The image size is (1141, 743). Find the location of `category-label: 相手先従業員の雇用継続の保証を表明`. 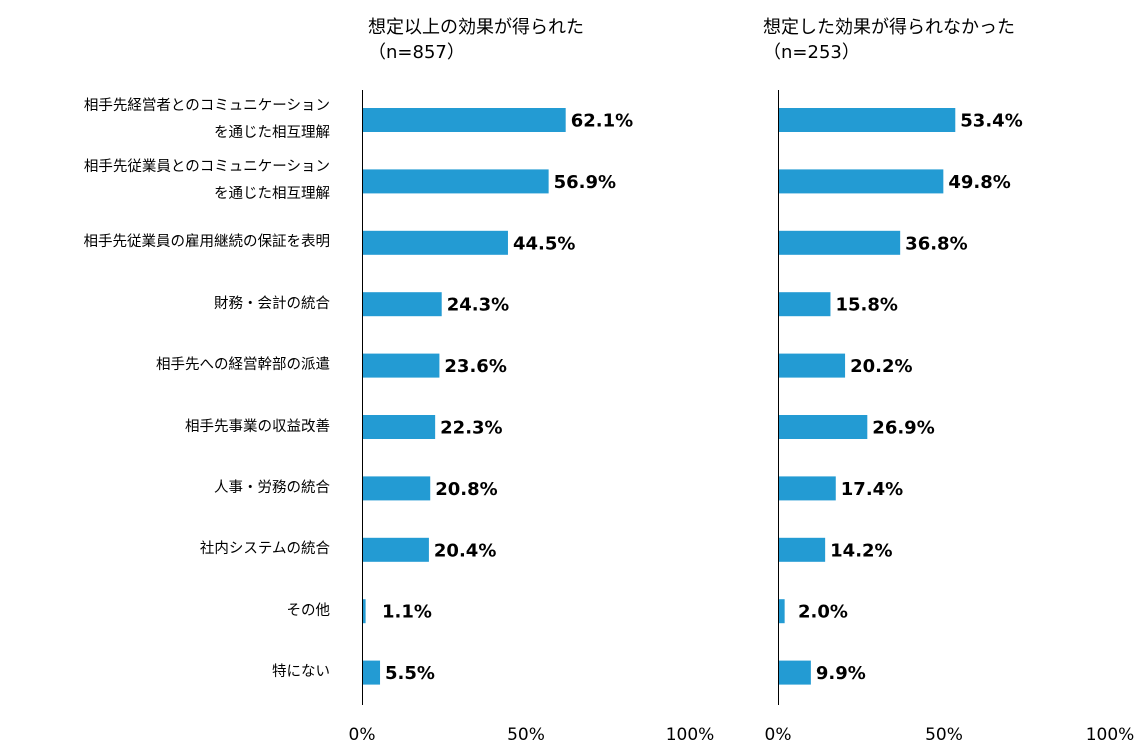

category-label: 相手先従業員の雇用継続の保証を表明 is located at coordinates (207, 242).